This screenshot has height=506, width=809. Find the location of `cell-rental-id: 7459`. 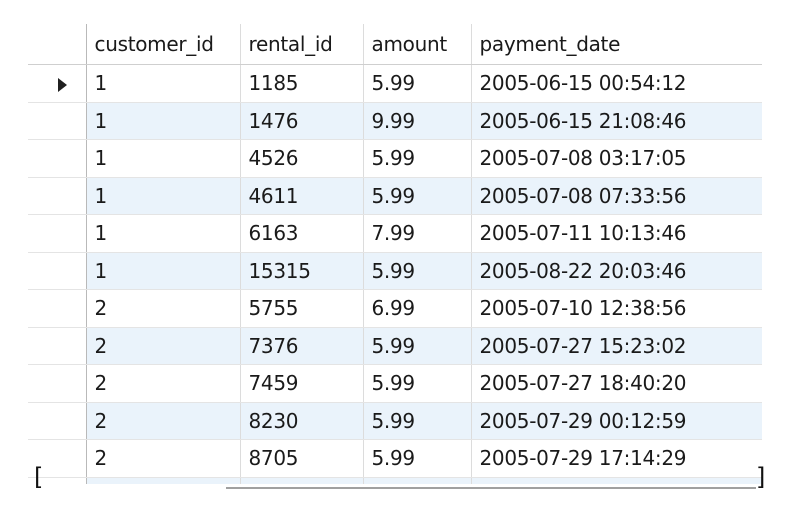

cell-rental-id: 7459 is located at coordinates (302, 383).